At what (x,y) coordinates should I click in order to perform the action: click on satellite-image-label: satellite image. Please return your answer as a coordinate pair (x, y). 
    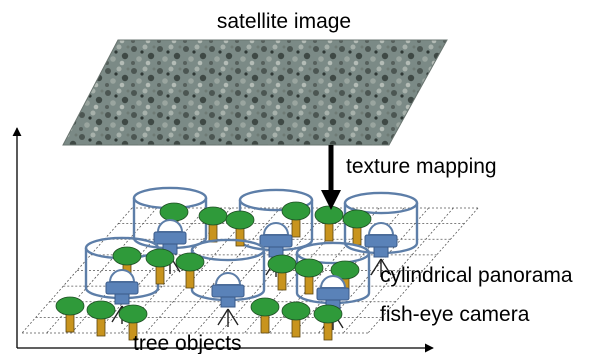
    Looking at the image, I should click on (284, 21).